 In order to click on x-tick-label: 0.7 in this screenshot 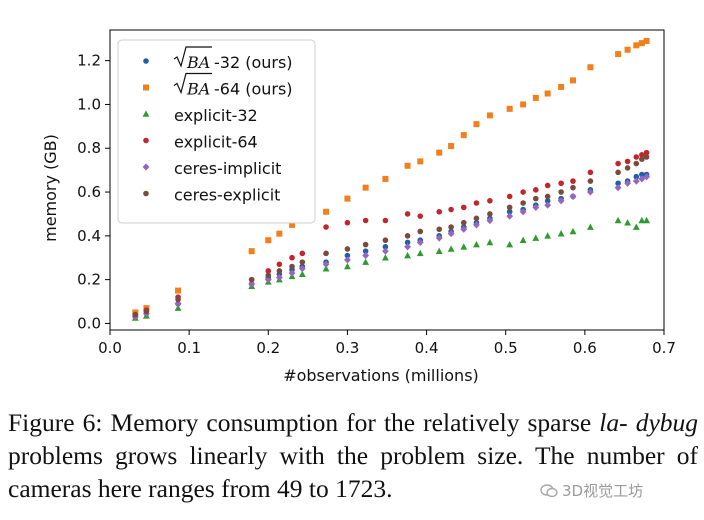, I will do `click(664, 348)`.